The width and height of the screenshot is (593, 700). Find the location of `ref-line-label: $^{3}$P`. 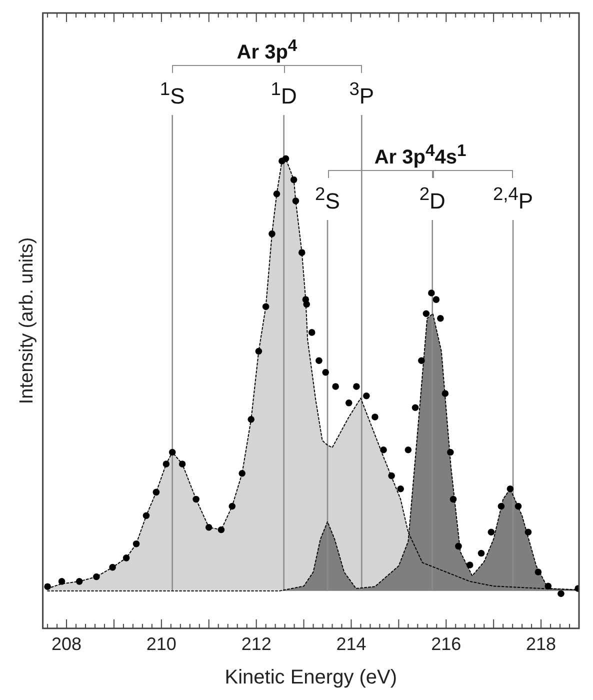

ref-line-label: $^{3}$P is located at coordinates (362, 93).